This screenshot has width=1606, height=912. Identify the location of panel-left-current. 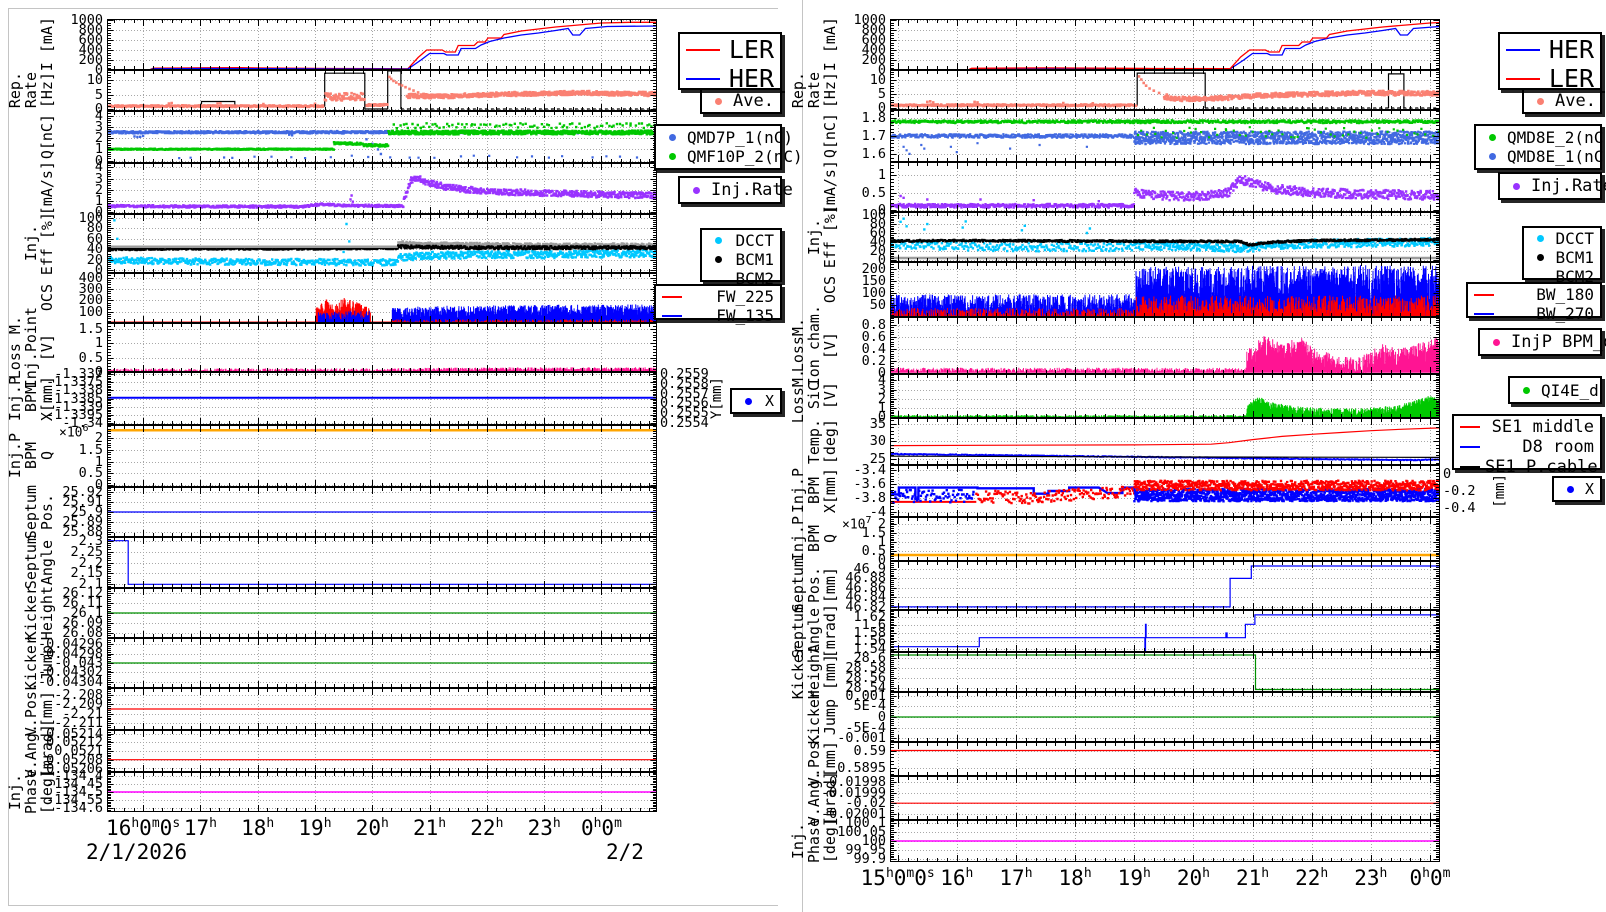
(382, 44).